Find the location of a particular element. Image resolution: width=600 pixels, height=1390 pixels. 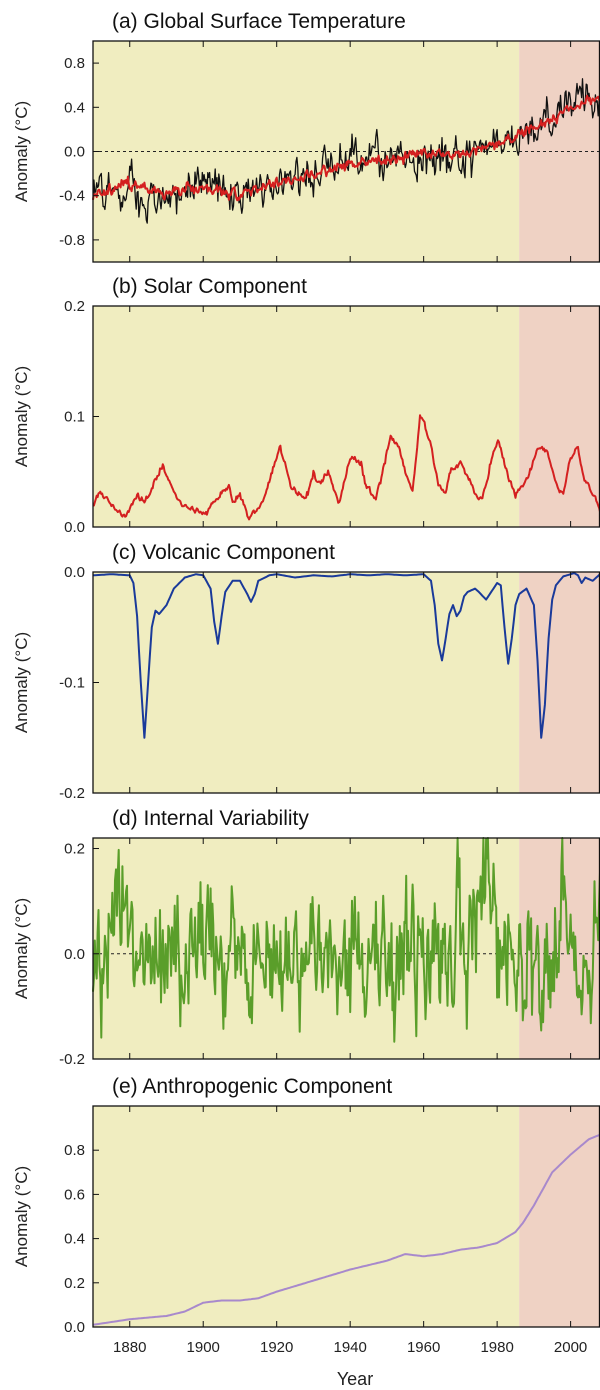

x-tick-label: 1880 is located at coordinates (129, 1347).